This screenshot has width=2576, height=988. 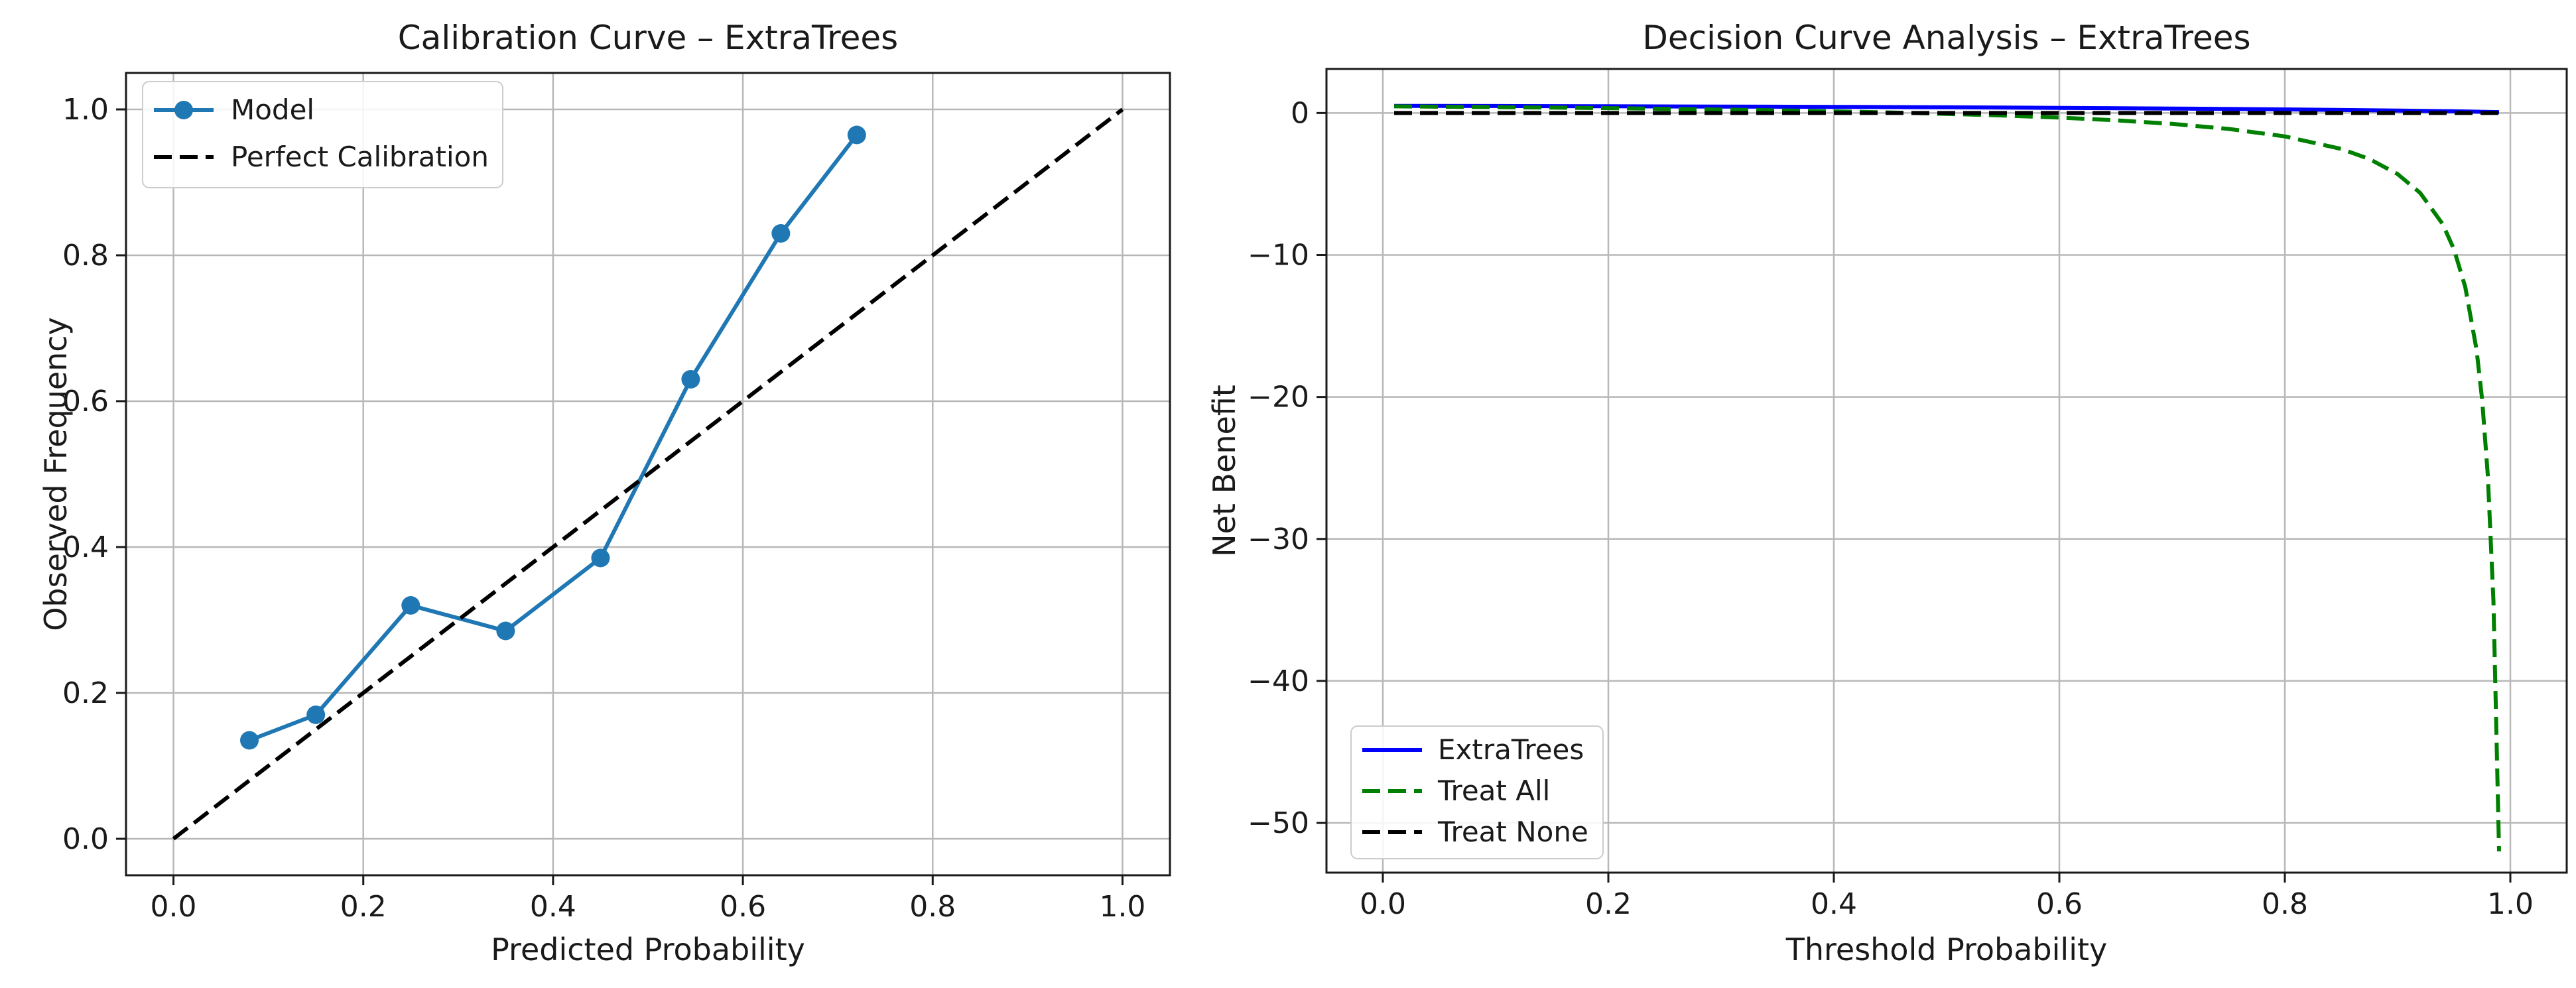 What do you see at coordinates (85, 110) in the screenshot?
I see `y-tick-label: 1.0` at bounding box center [85, 110].